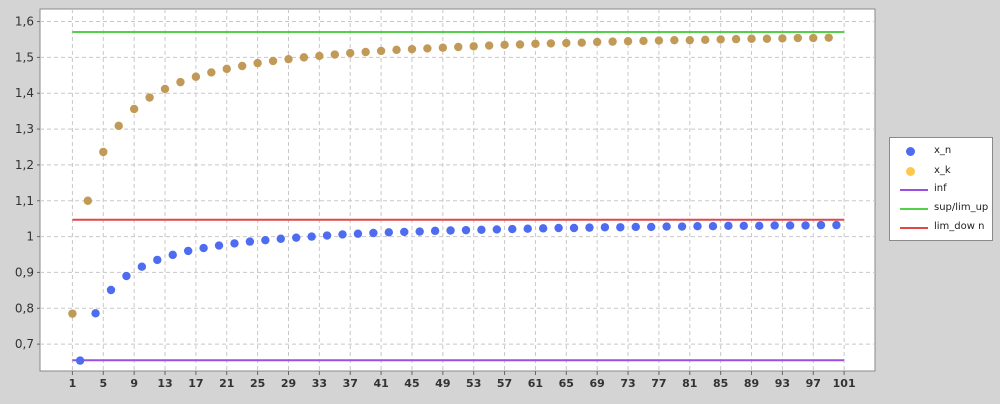  Describe the element at coordinates (164, 383) in the screenshot. I see `x-tick-label: 13` at that location.